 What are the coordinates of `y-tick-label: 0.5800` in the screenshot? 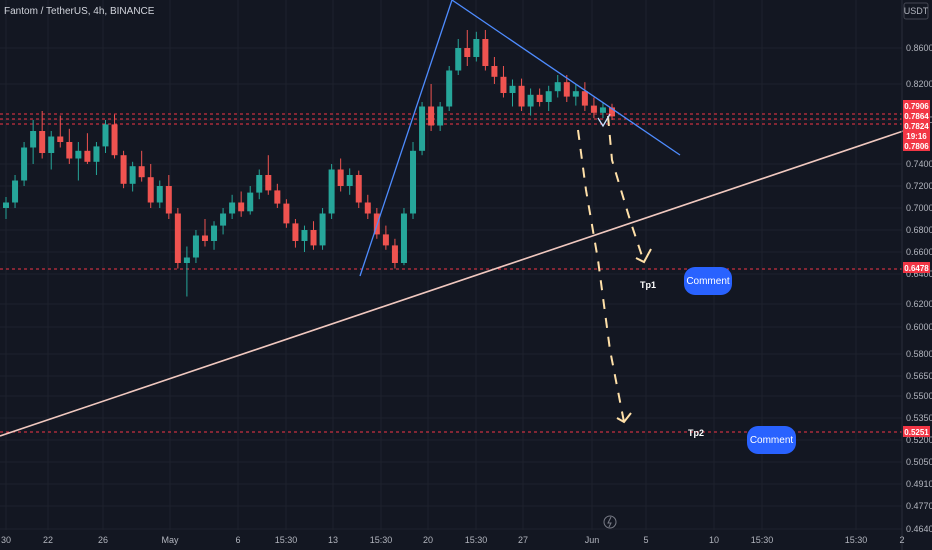 It's located at (919, 354).